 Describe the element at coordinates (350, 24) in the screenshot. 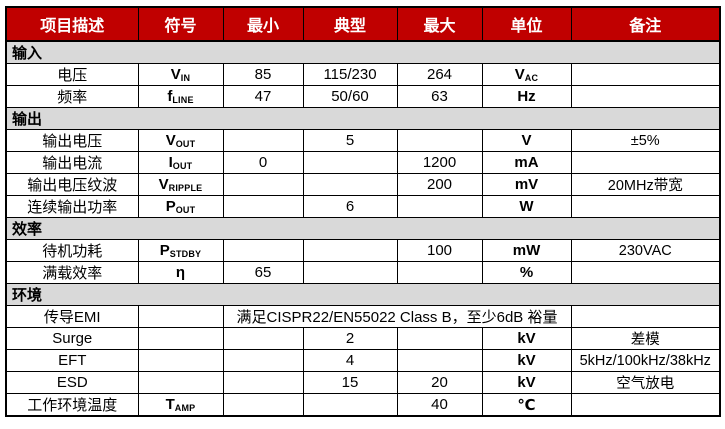

I see `header-typ: 典型` at that location.